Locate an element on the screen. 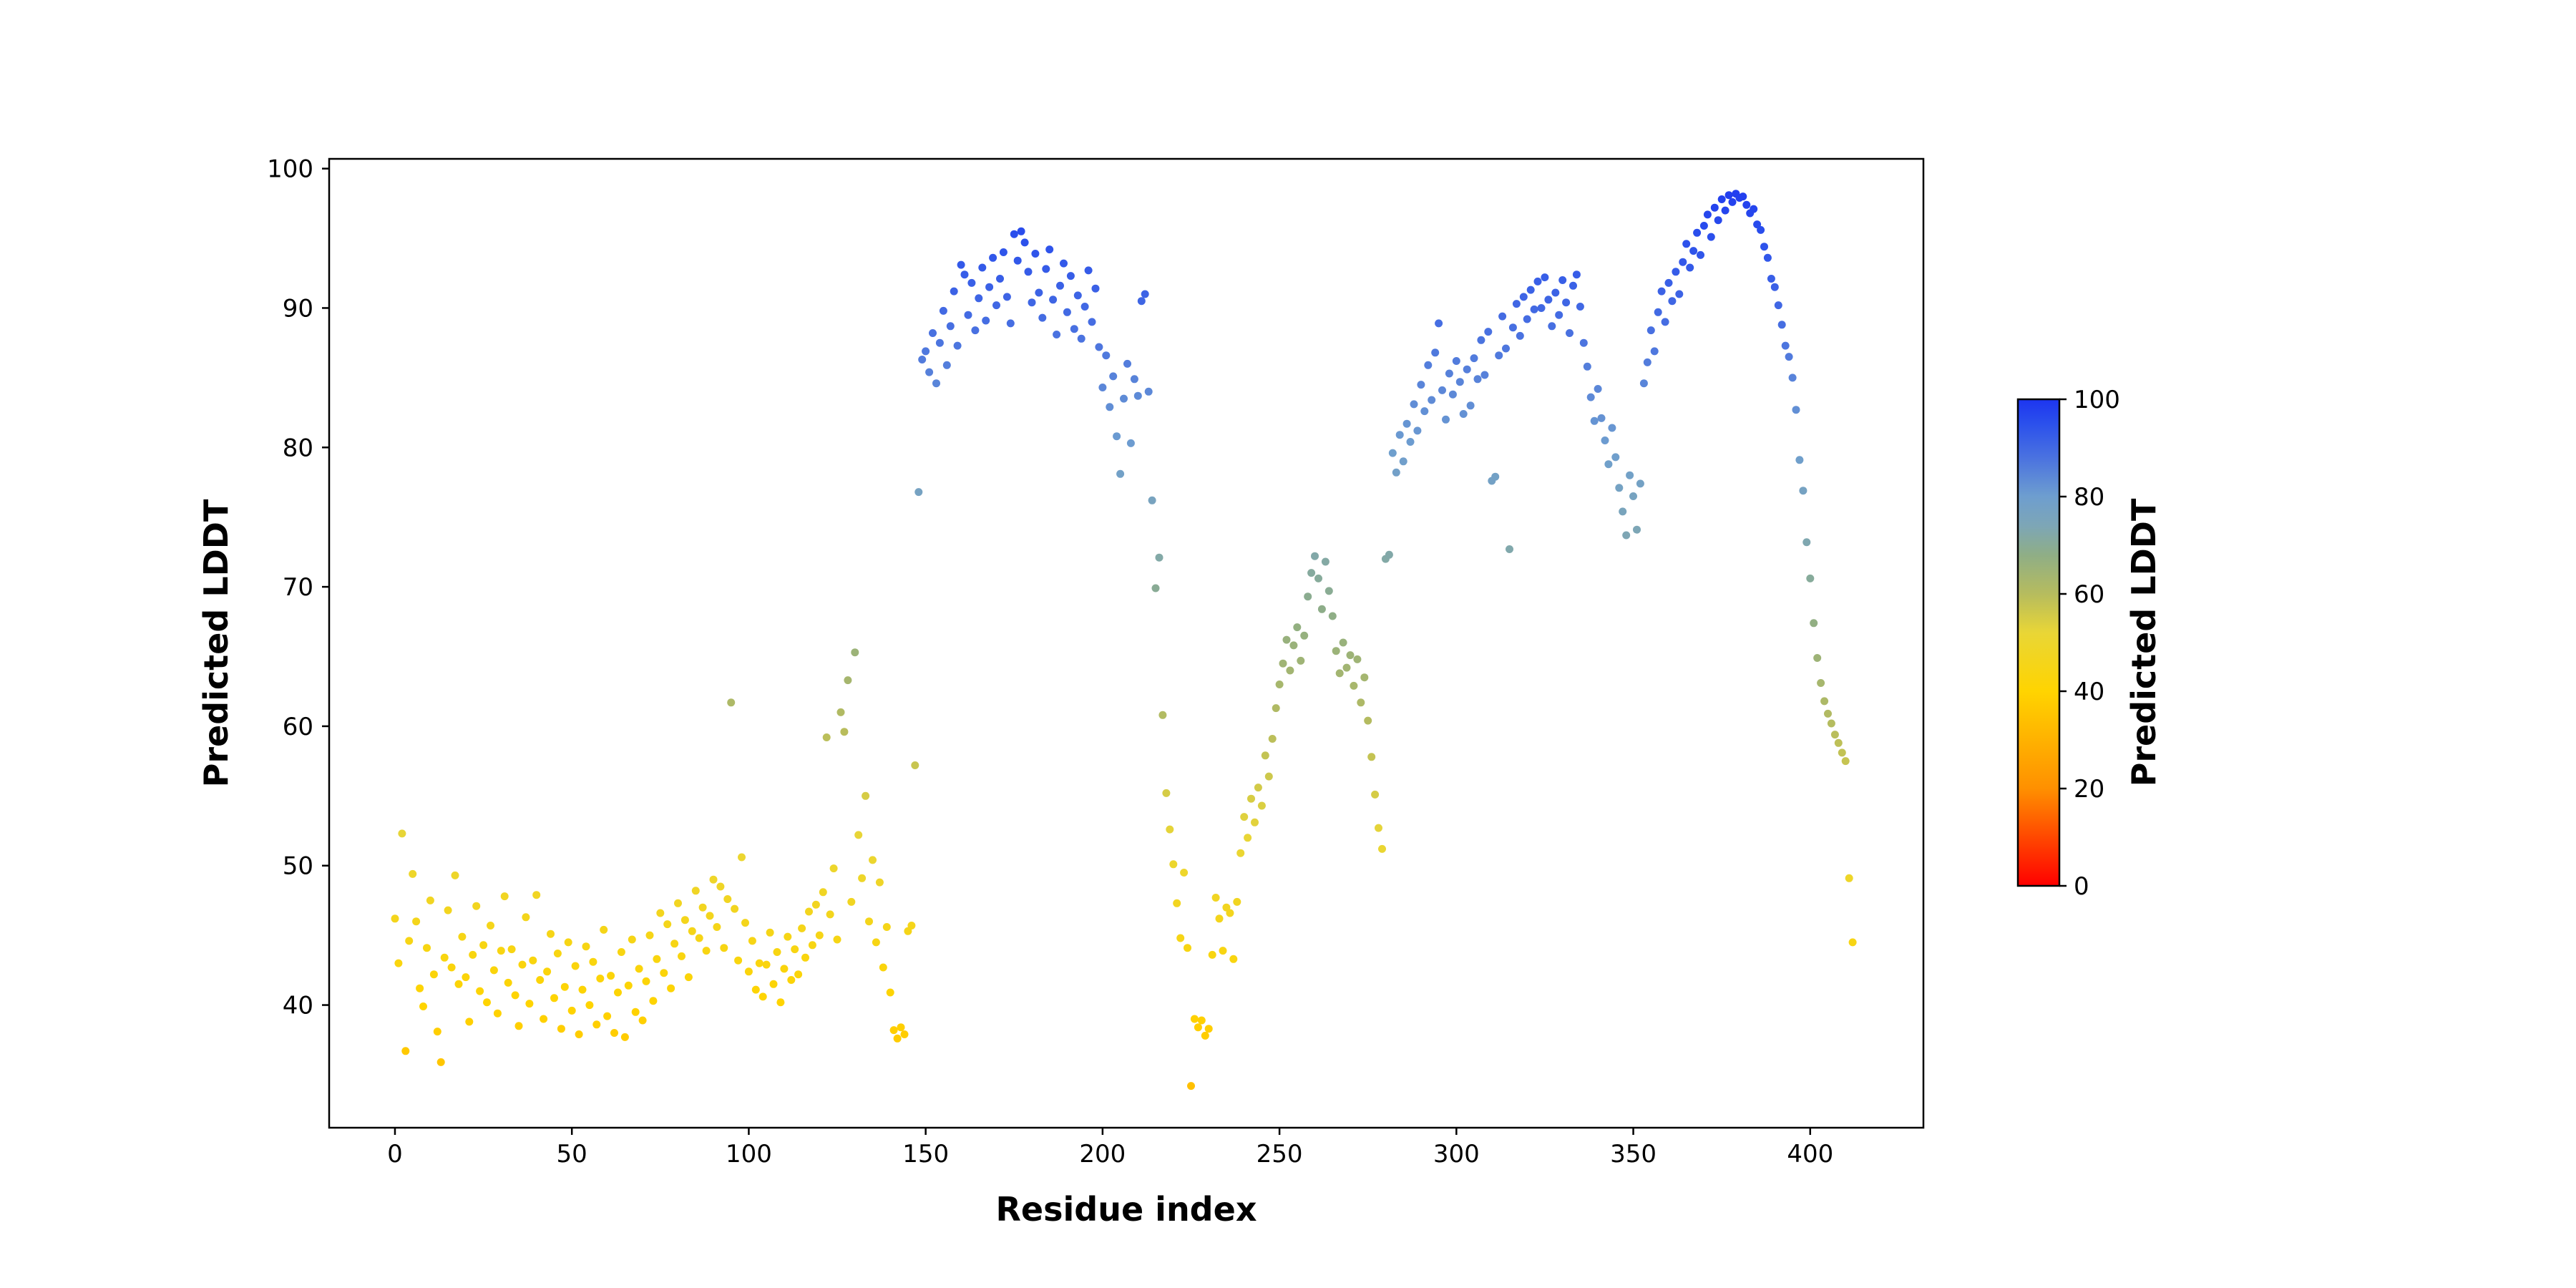 This screenshot has width=2576, height=1288. x-tick-label: 150 is located at coordinates (925, 1154).